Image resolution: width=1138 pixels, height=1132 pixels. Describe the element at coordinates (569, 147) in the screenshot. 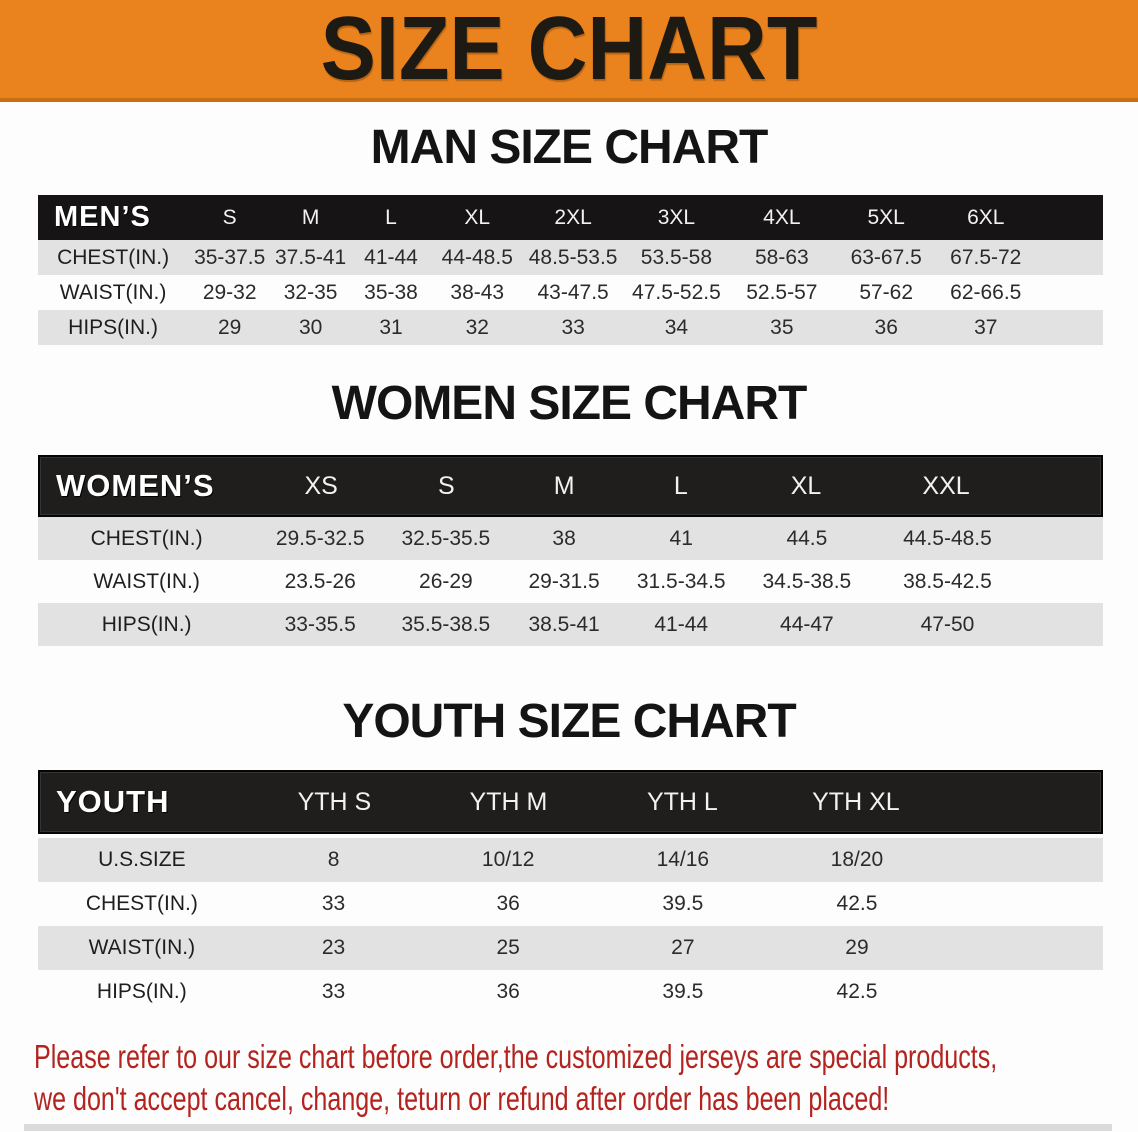

I see `men-section-heading: MAN SIZE CHART` at that location.